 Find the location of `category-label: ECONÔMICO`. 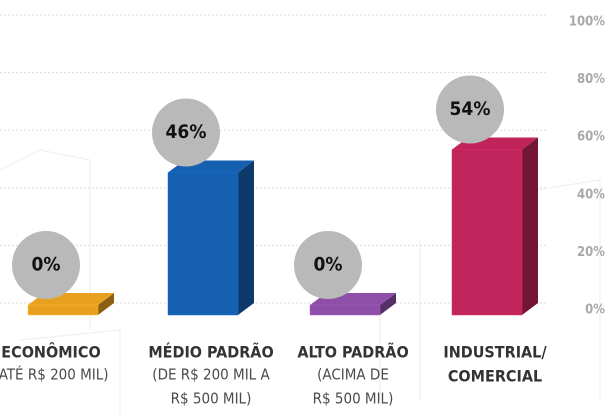

category-label: ECONÔMICO is located at coordinates (50, 352).